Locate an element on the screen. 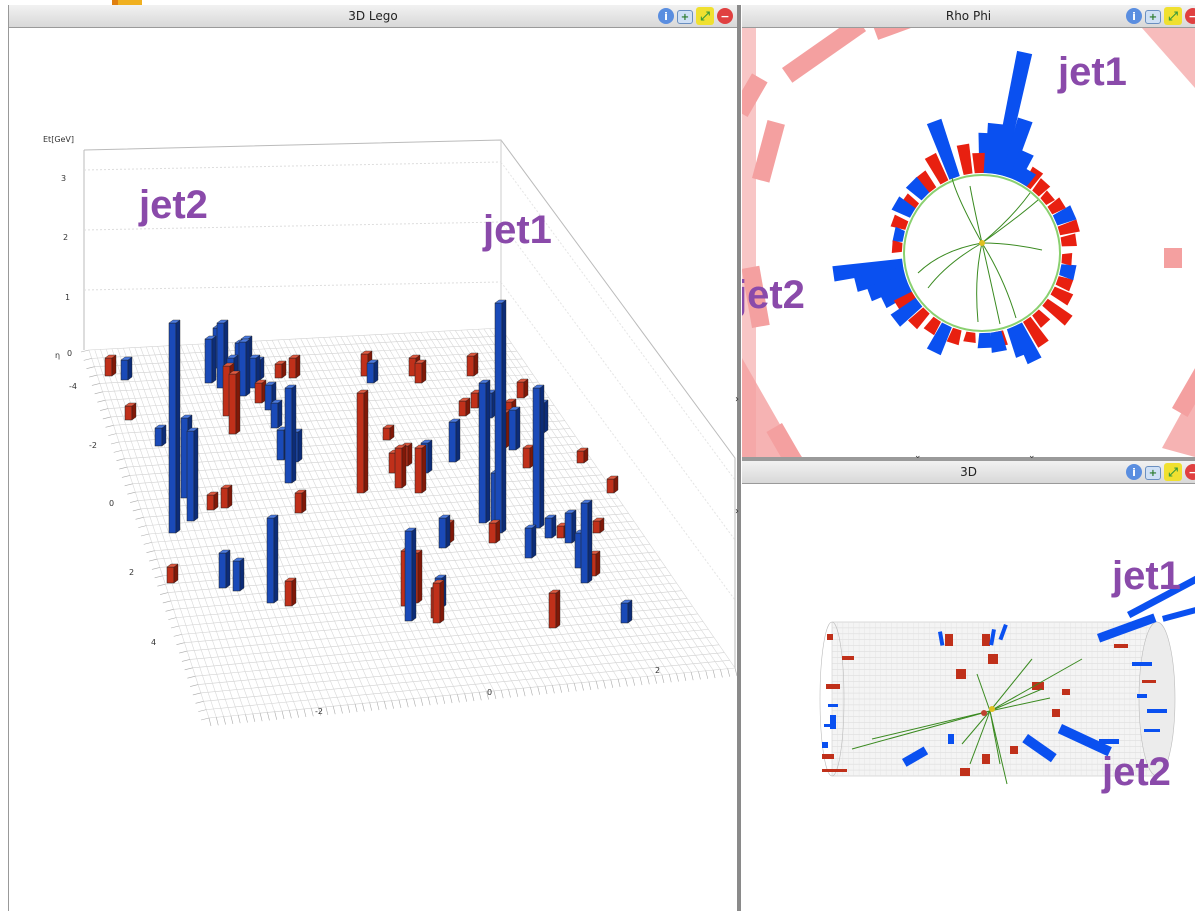 This screenshot has height=911, width=1195. horizontal-splitter is located at coordinates (968, 459).